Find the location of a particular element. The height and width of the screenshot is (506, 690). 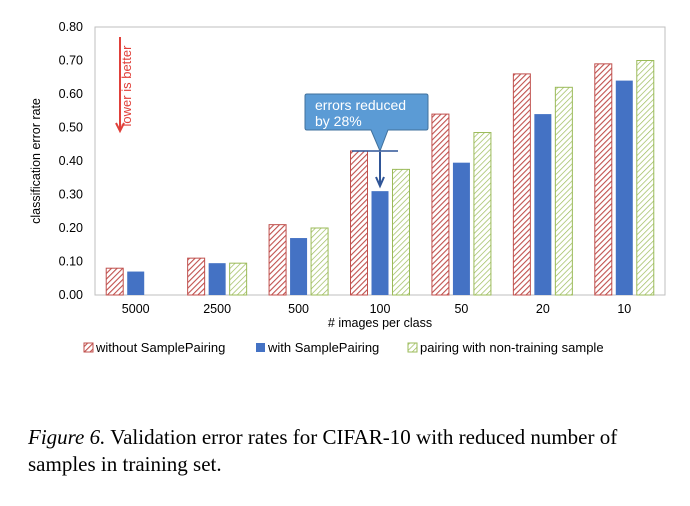

x-tick-label: 2500 is located at coordinates (217, 309).